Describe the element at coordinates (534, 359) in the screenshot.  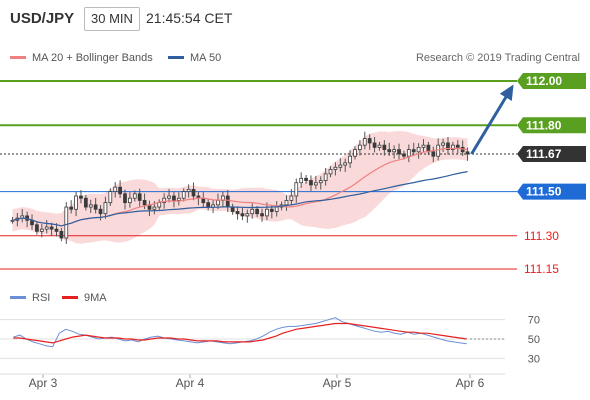
I see `rsi-tick-30: 30` at that location.